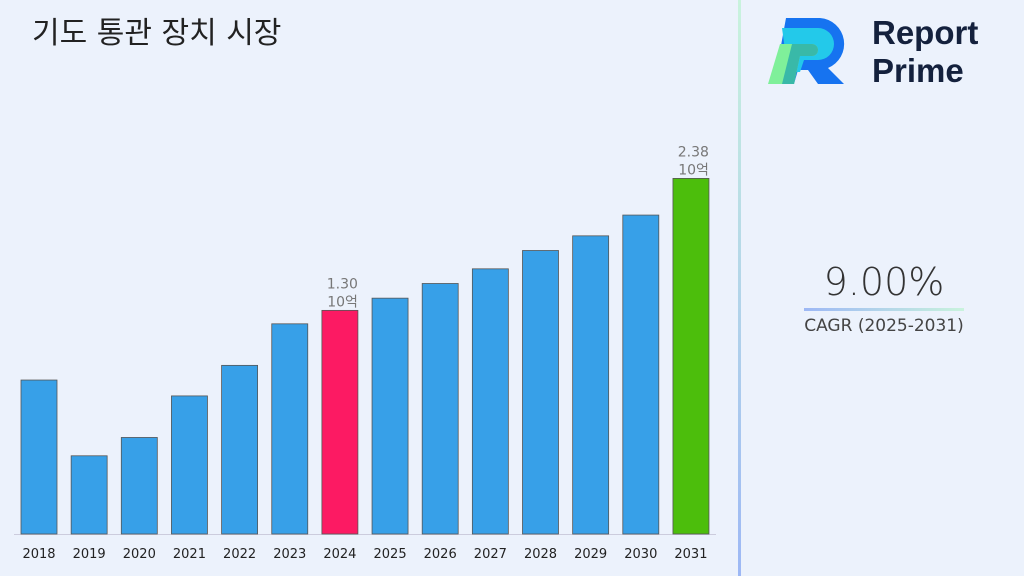 The width and height of the screenshot is (1024, 576). Describe the element at coordinates (139, 554) in the screenshot. I see `x-tick-2020: 2020` at that location.